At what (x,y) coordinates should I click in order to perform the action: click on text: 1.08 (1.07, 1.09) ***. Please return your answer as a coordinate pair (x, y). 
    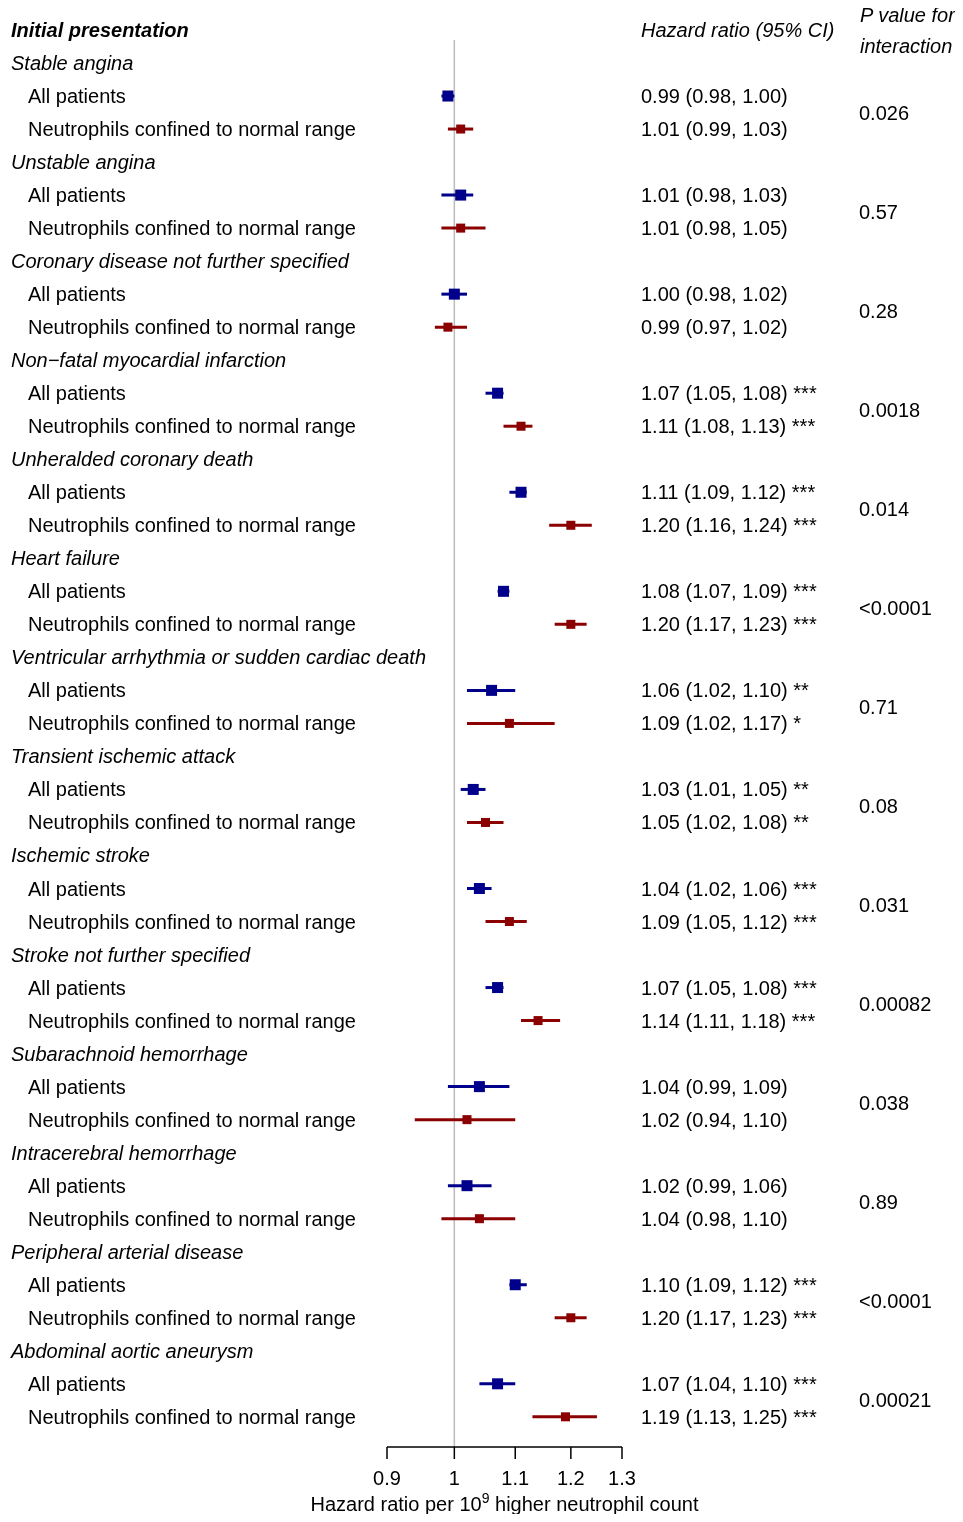
    Looking at the image, I should click on (729, 591).